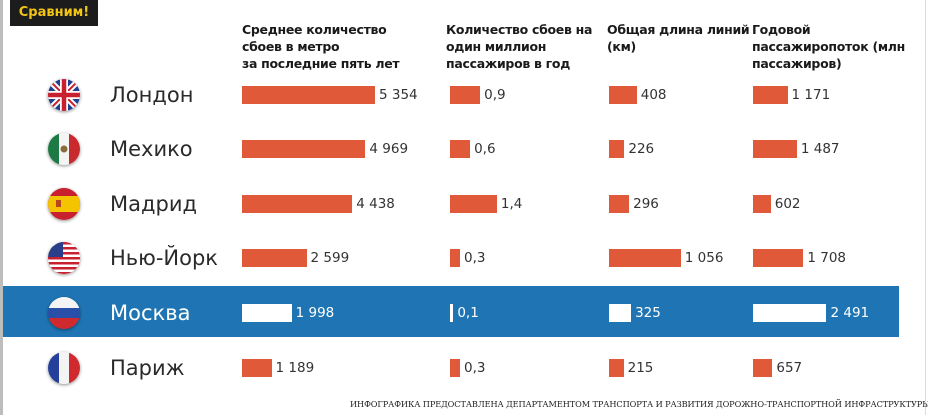 The width and height of the screenshot is (928, 415). I want to click on city-row: Москва 1 998 0,1 325 2 491, so click(464, 313).